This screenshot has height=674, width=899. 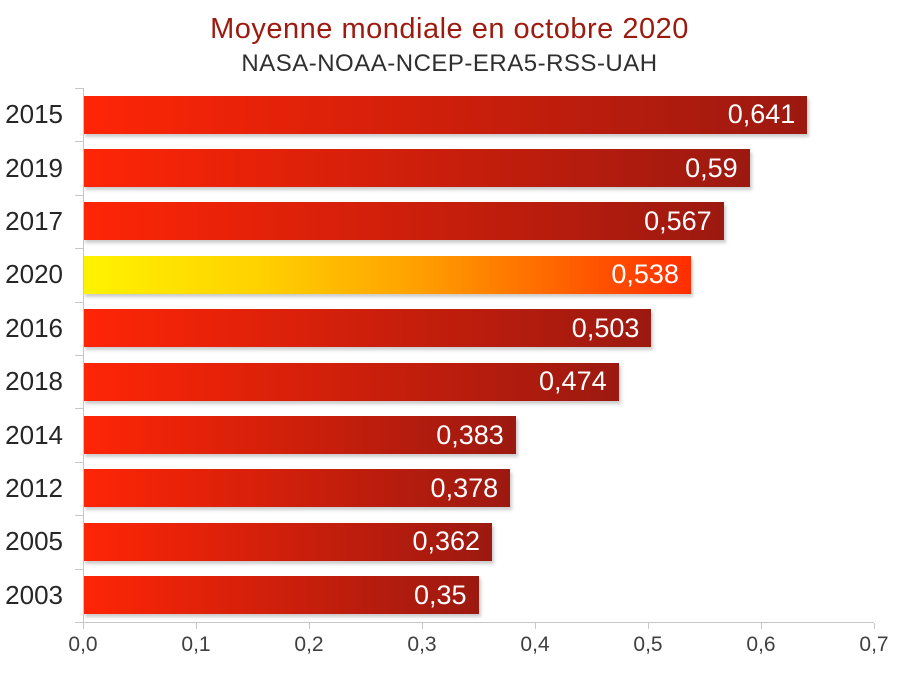 I want to click on bar-track: 0,474, so click(x=478, y=381).